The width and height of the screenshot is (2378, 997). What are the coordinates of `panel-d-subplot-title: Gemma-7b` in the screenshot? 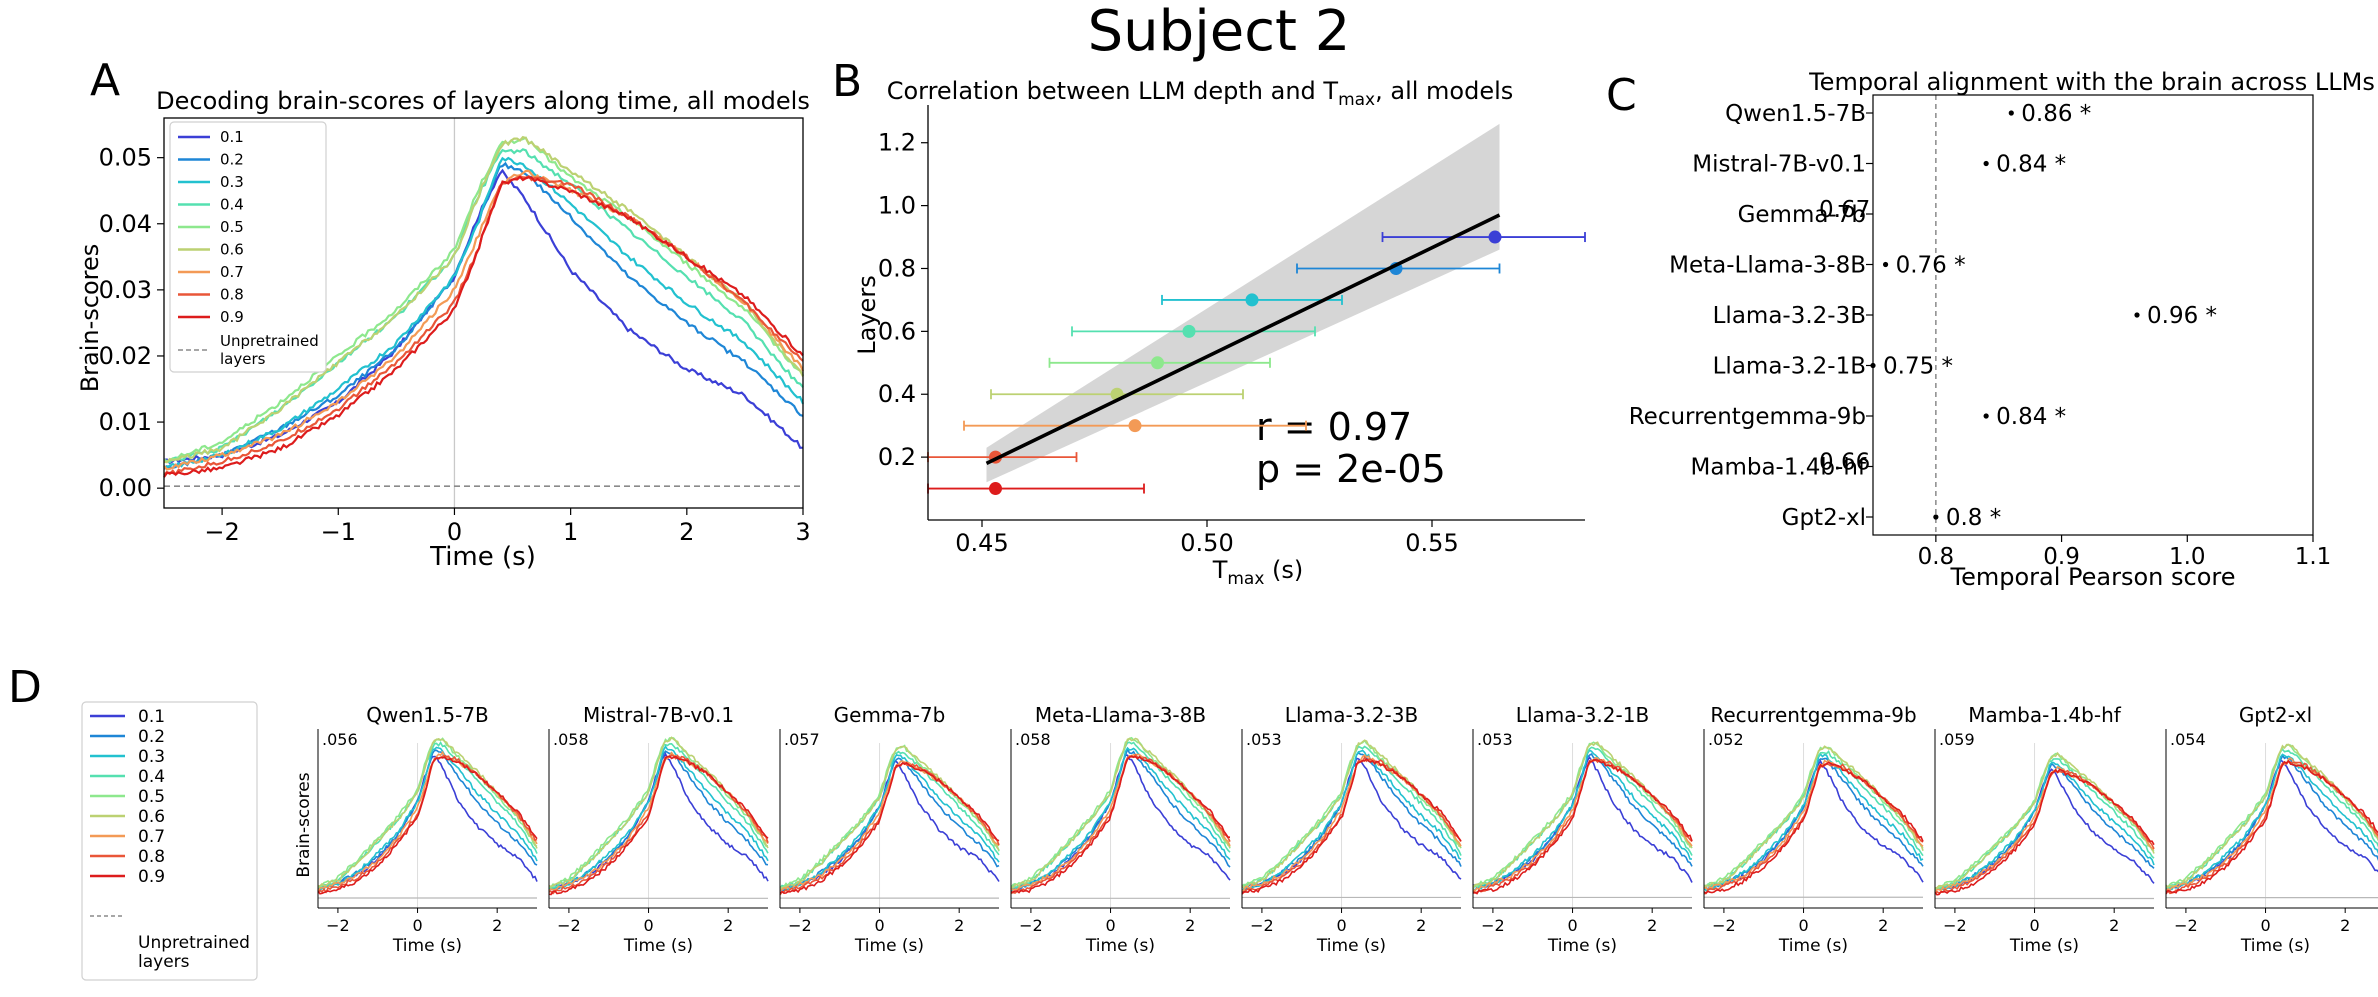 It's located at (890, 715).